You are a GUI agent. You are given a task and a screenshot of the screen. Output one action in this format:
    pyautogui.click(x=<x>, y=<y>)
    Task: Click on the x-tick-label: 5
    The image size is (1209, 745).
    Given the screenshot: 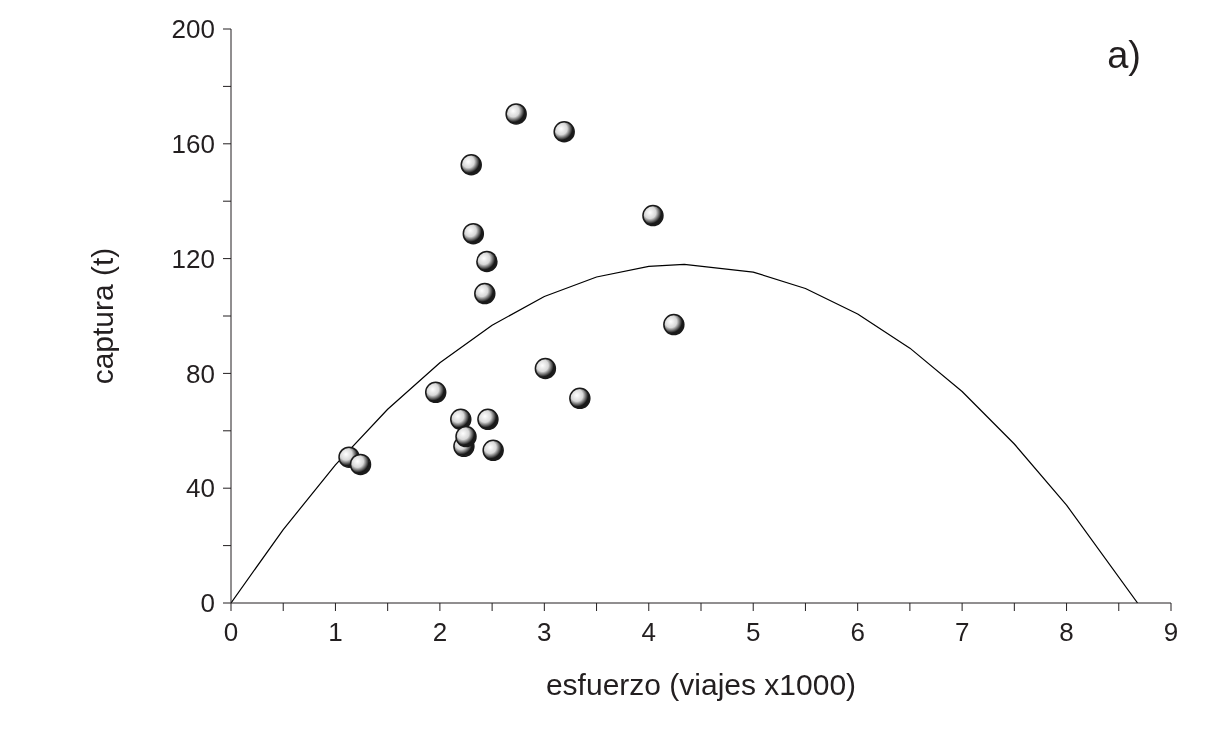 What is the action you would take?
    pyautogui.click(x=753, y=632)
    